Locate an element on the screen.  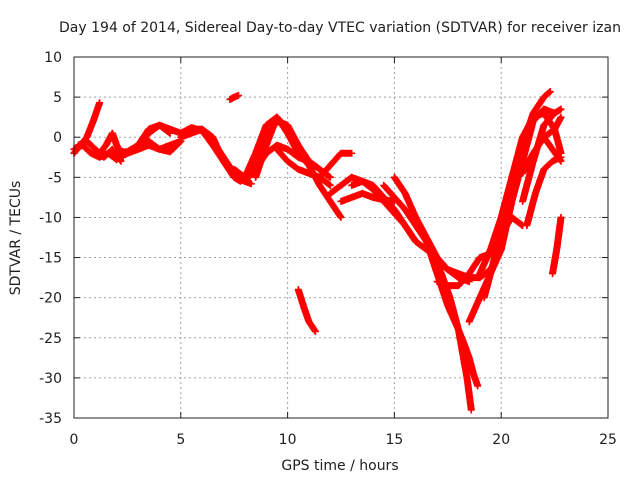
x-tick-label: 25 is located at coordinates (608, 440).